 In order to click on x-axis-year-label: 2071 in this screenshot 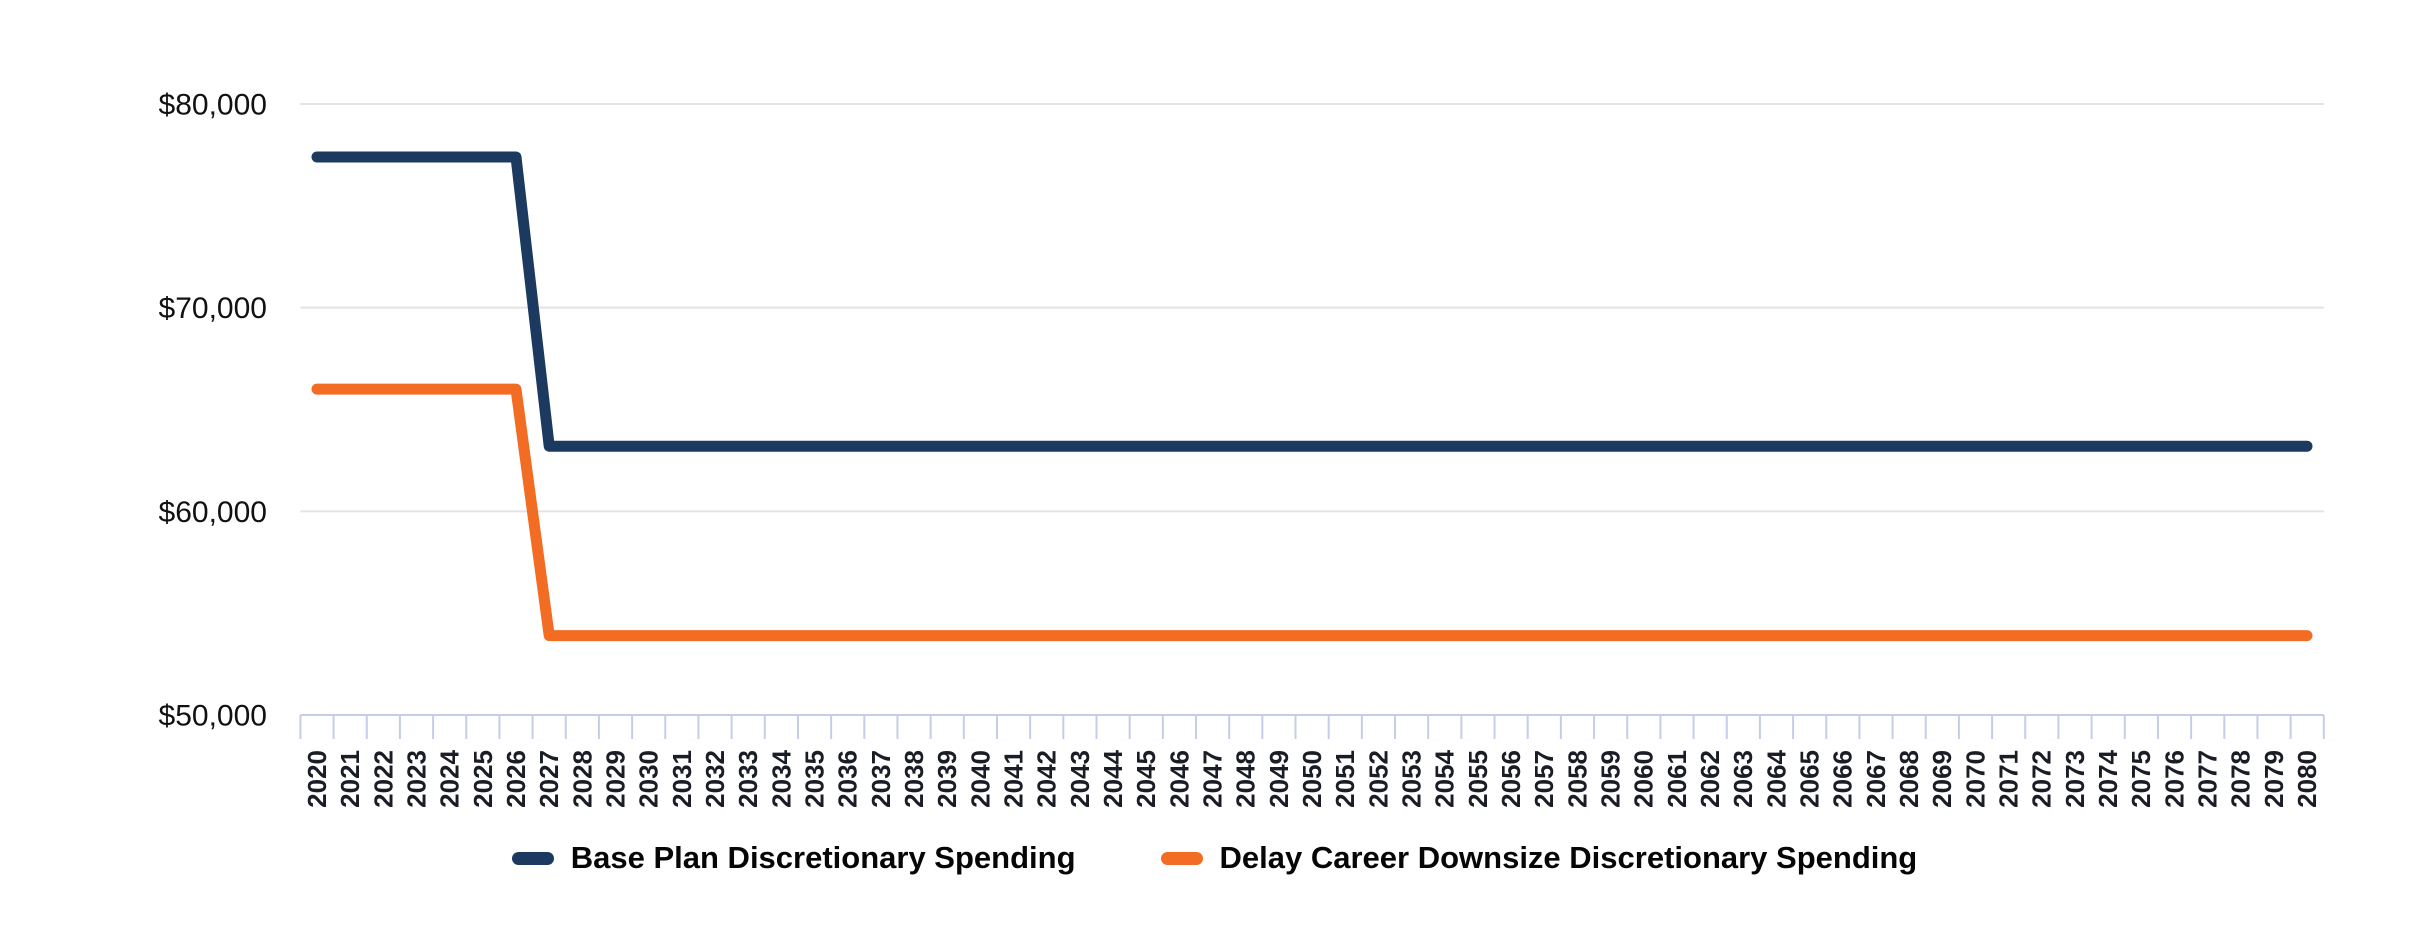, I will do `click(2009, 779)`.